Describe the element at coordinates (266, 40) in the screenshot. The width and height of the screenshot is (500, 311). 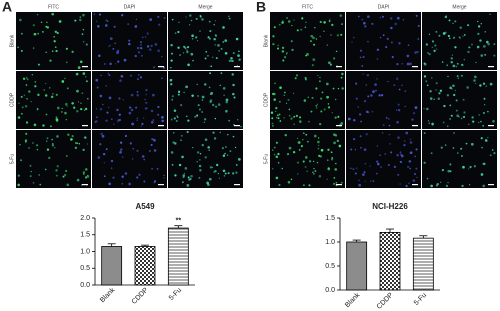
I see `row-label: Blank` at that location.